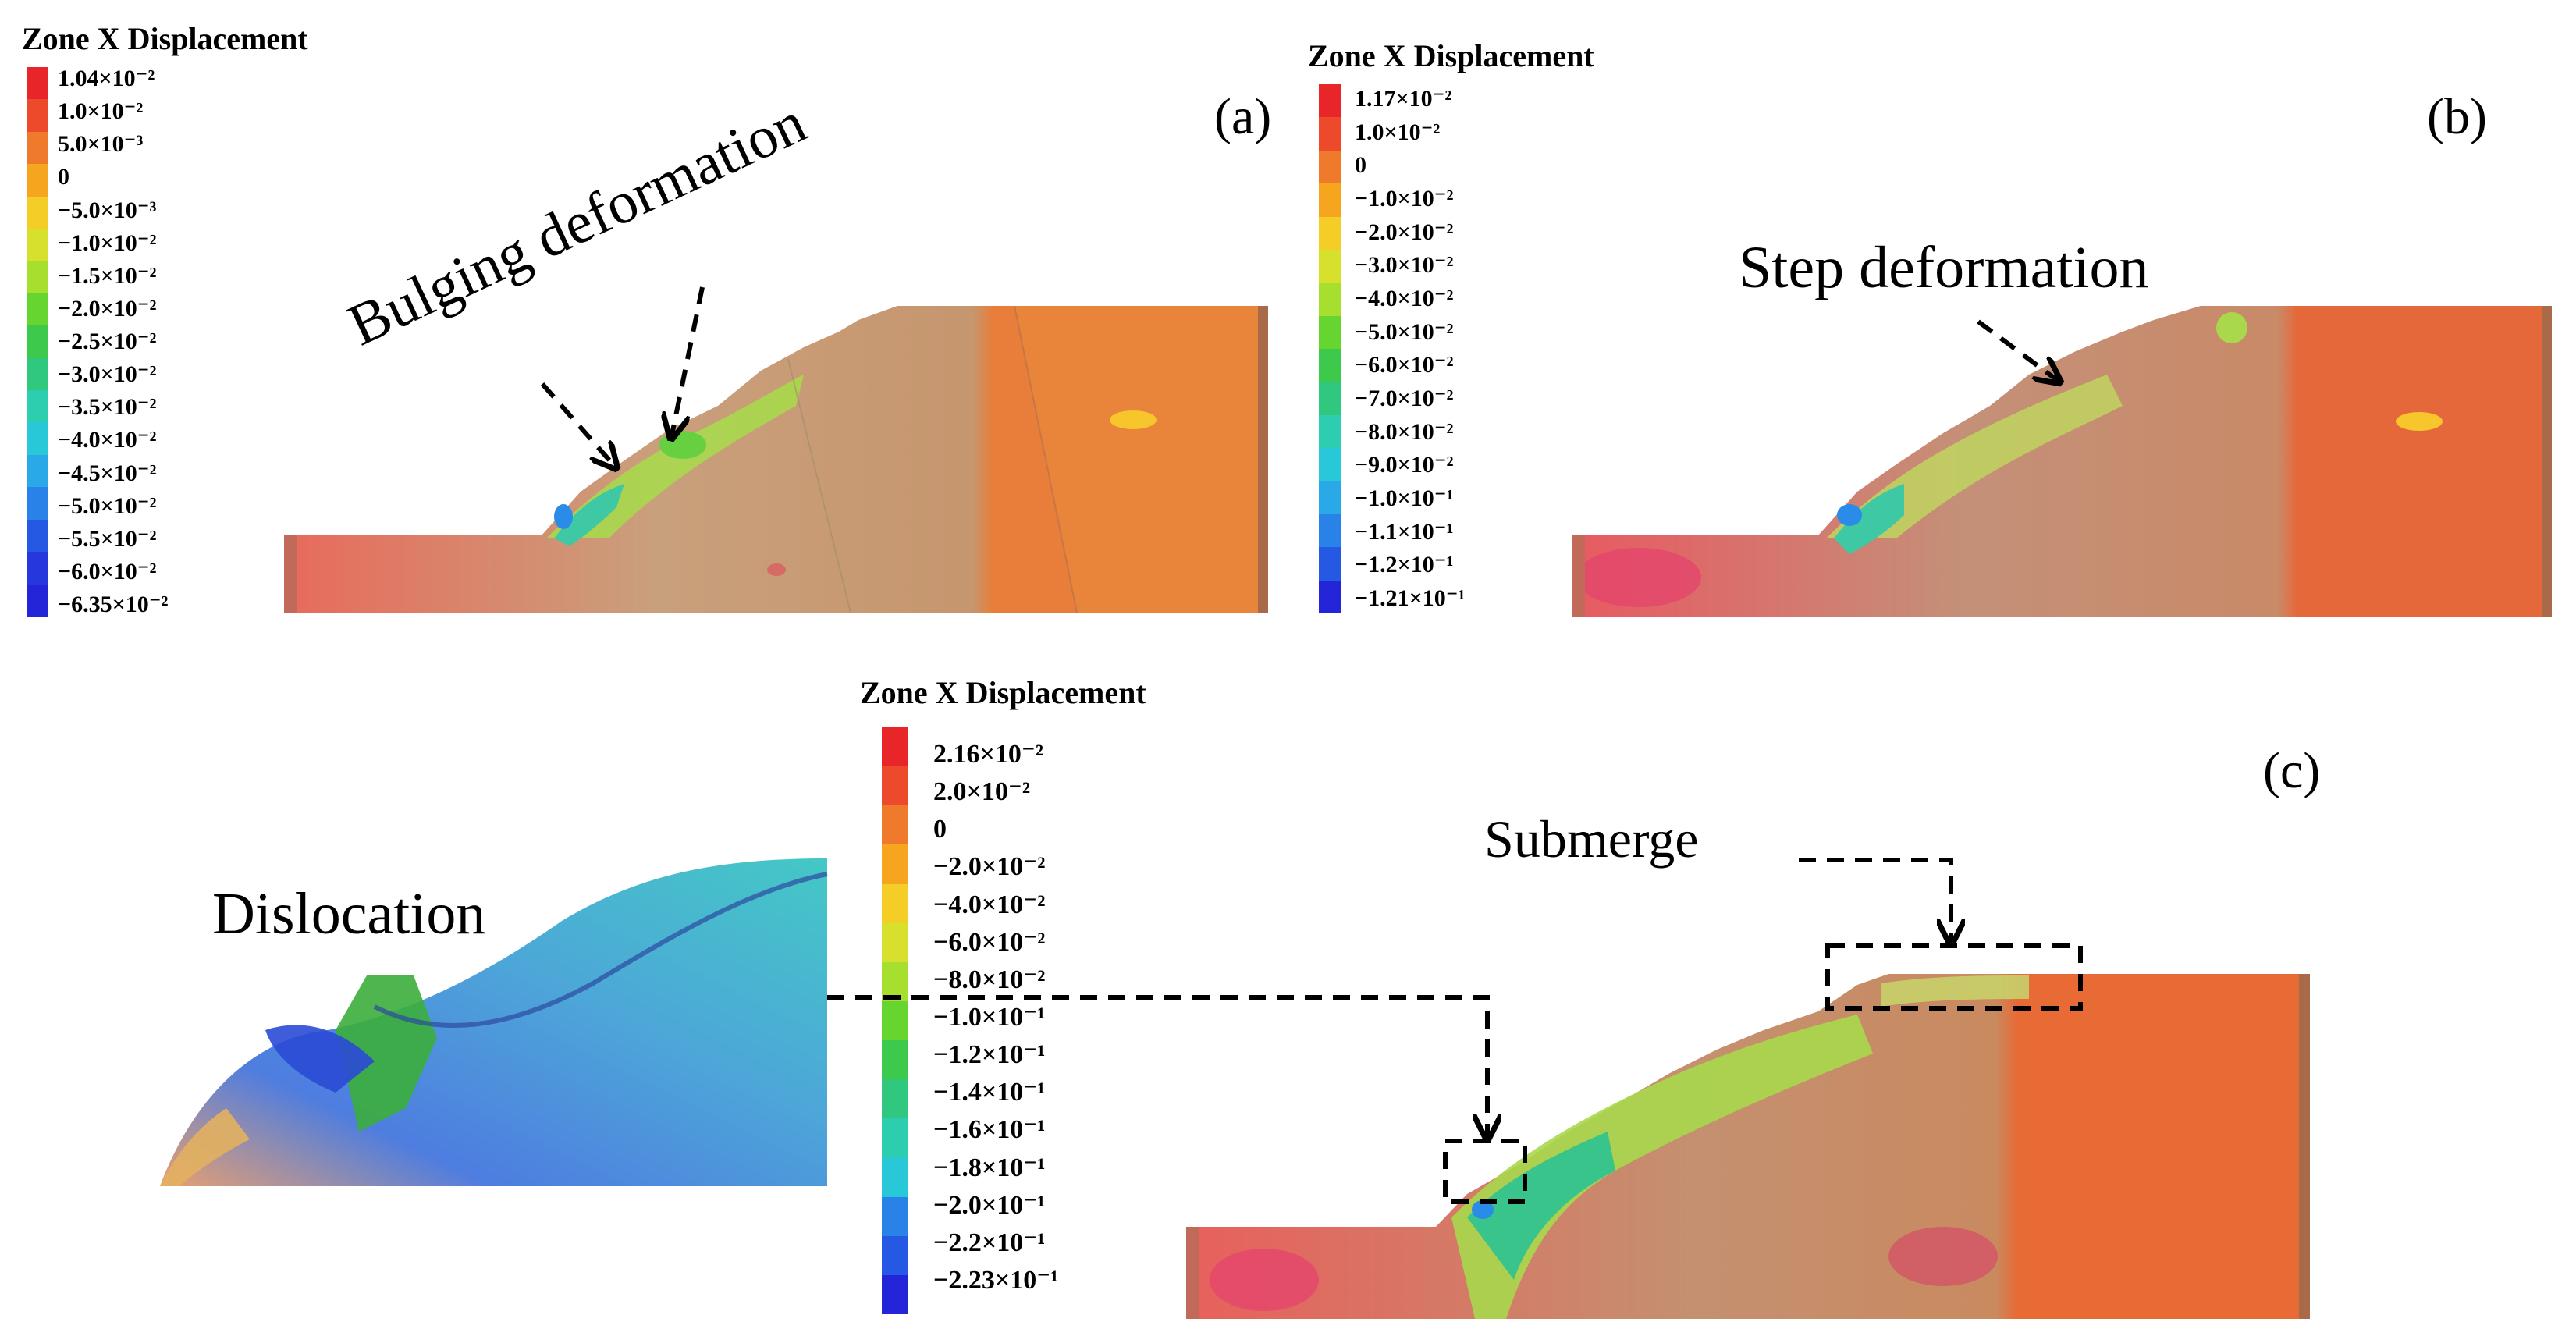  Describe the element at coordinates (1410, 598) in the screenshot. I see `legend-tick-label: −1.21×10⁻¹` at that location.